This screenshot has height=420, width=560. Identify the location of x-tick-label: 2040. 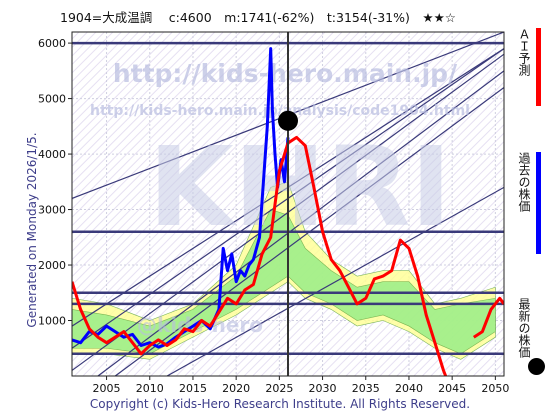
(409, 388).